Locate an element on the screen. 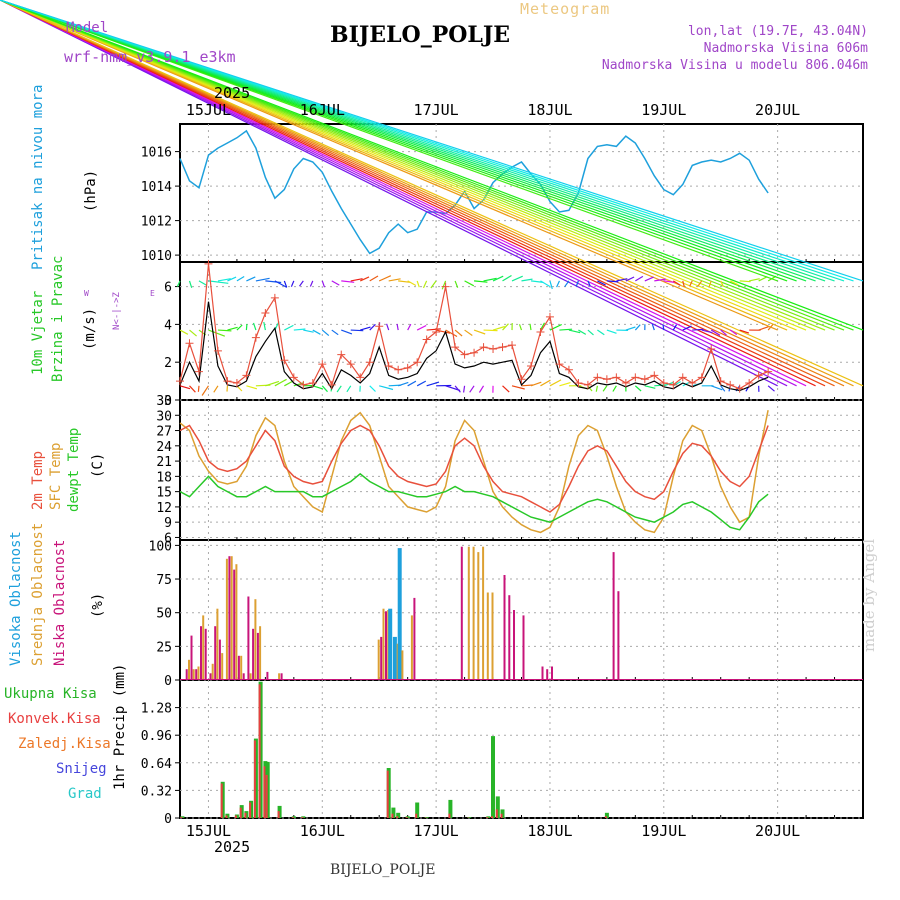  year-label-bottom: 2025 is located at coordinates (232, 847).